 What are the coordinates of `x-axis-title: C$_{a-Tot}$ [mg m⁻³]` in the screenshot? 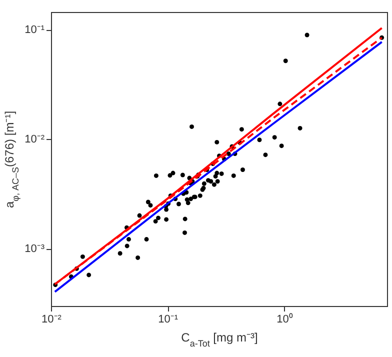 It's located at (219, 339).